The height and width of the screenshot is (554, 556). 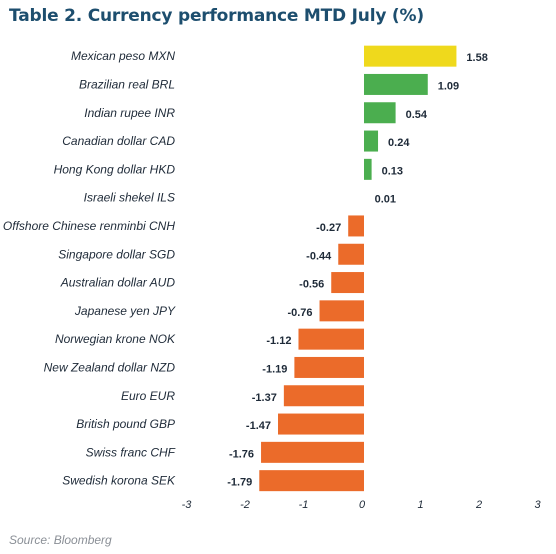 What do you see at coordinates (537, 505) in the screenshot?
I see `x-tick-label: 3` at bounding box center [537, 505].